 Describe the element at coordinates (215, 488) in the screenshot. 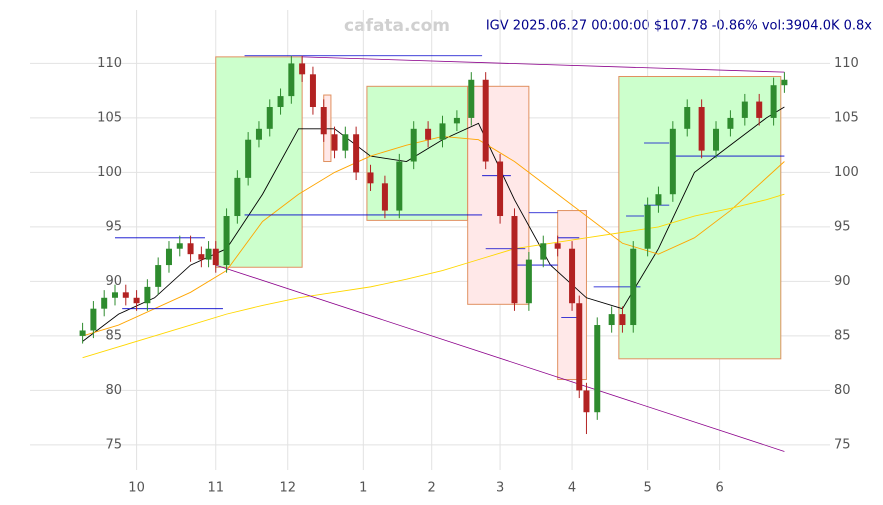

I see `x-tick-label: 11` at that location.